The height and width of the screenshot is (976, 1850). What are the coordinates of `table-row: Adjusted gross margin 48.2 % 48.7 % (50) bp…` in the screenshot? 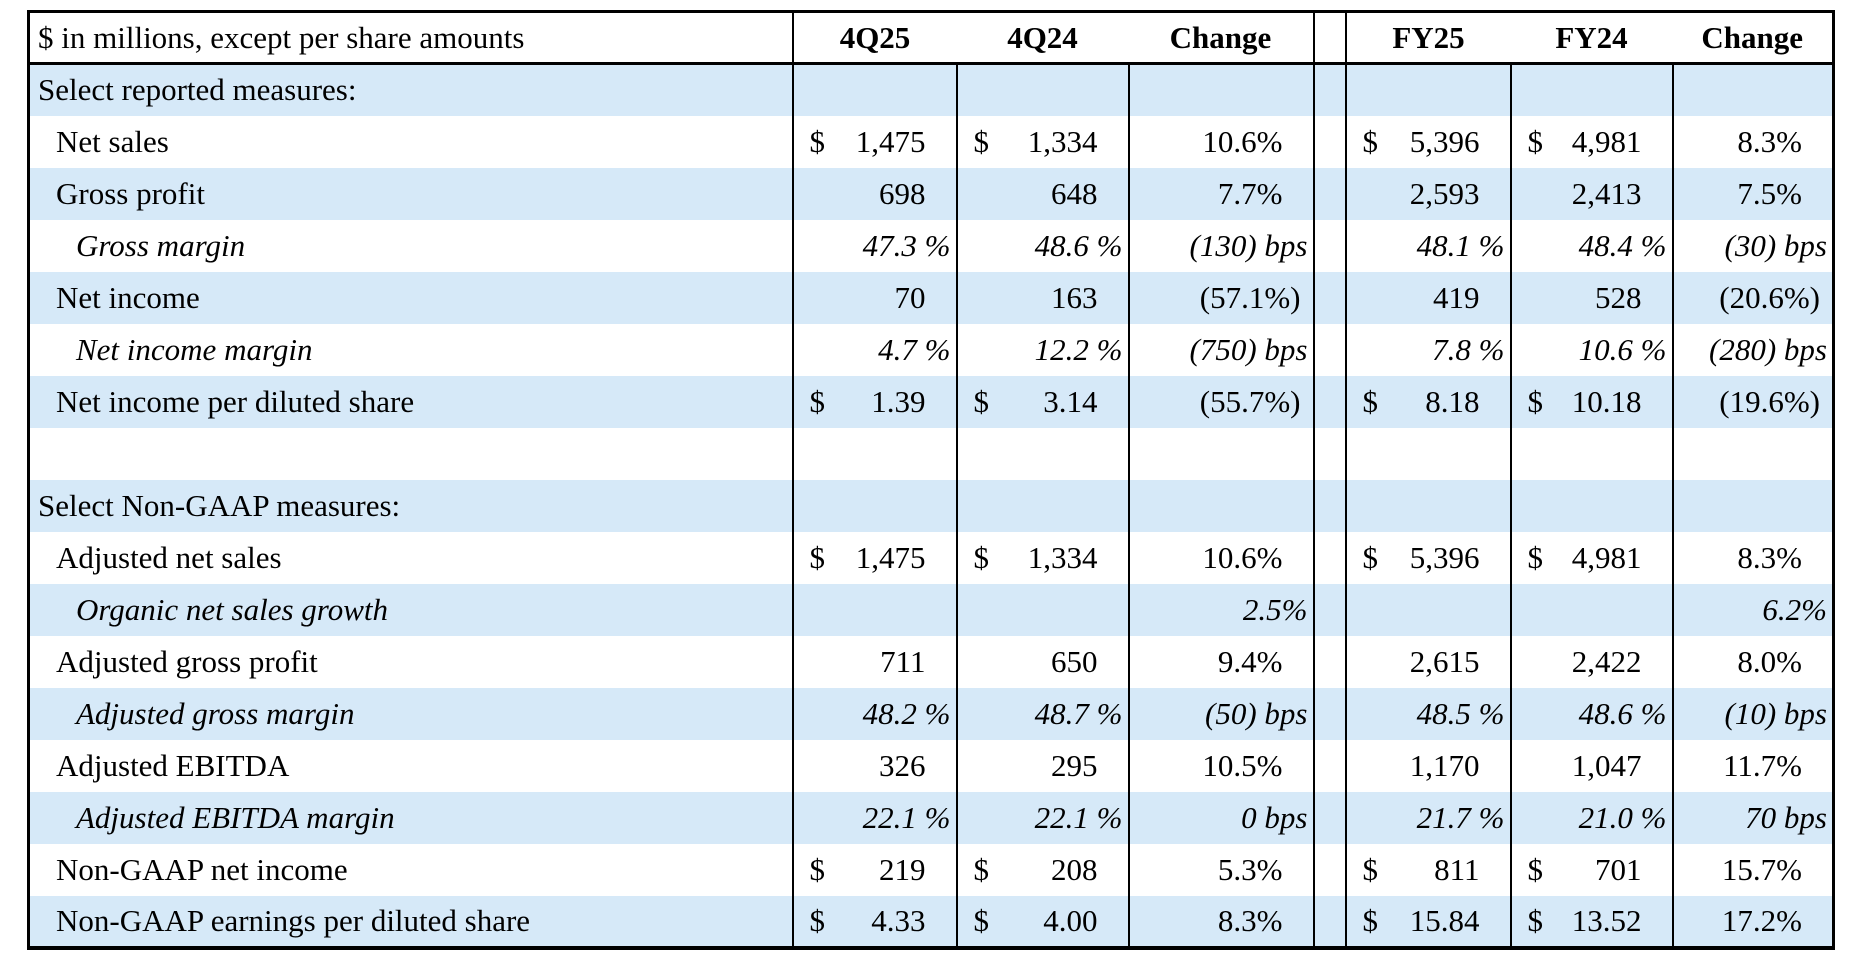 It's located at (931, 713).